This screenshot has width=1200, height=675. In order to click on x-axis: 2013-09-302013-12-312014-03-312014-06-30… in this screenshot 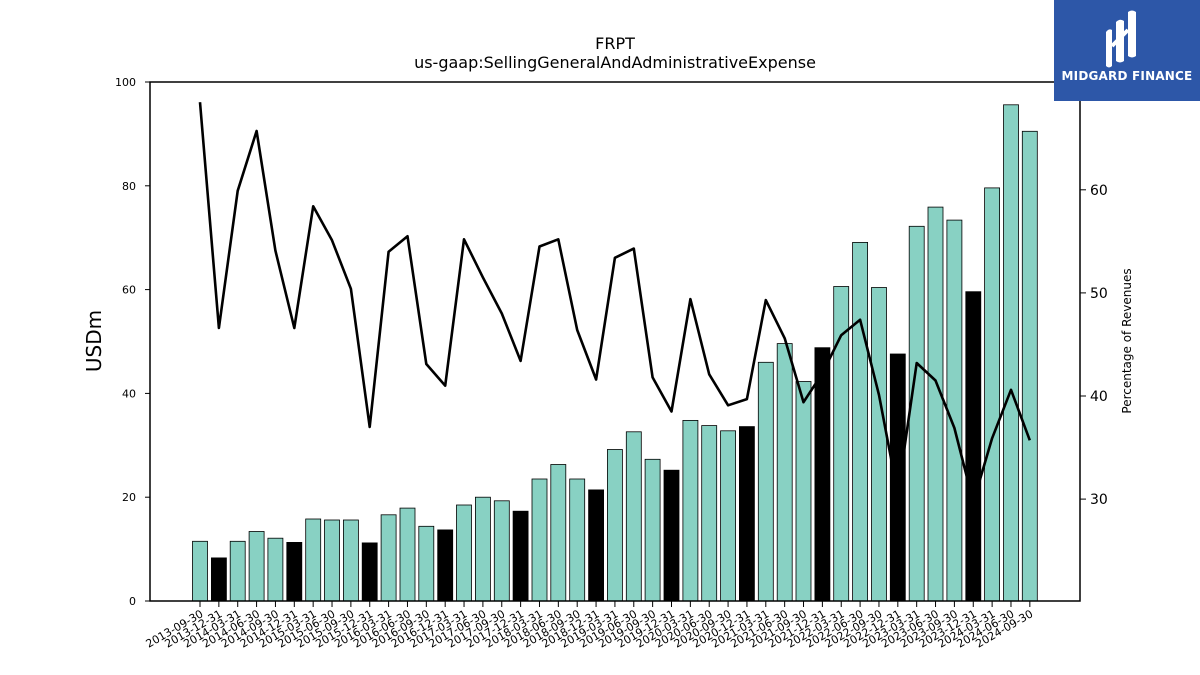, I will do `click(589, 626)`.